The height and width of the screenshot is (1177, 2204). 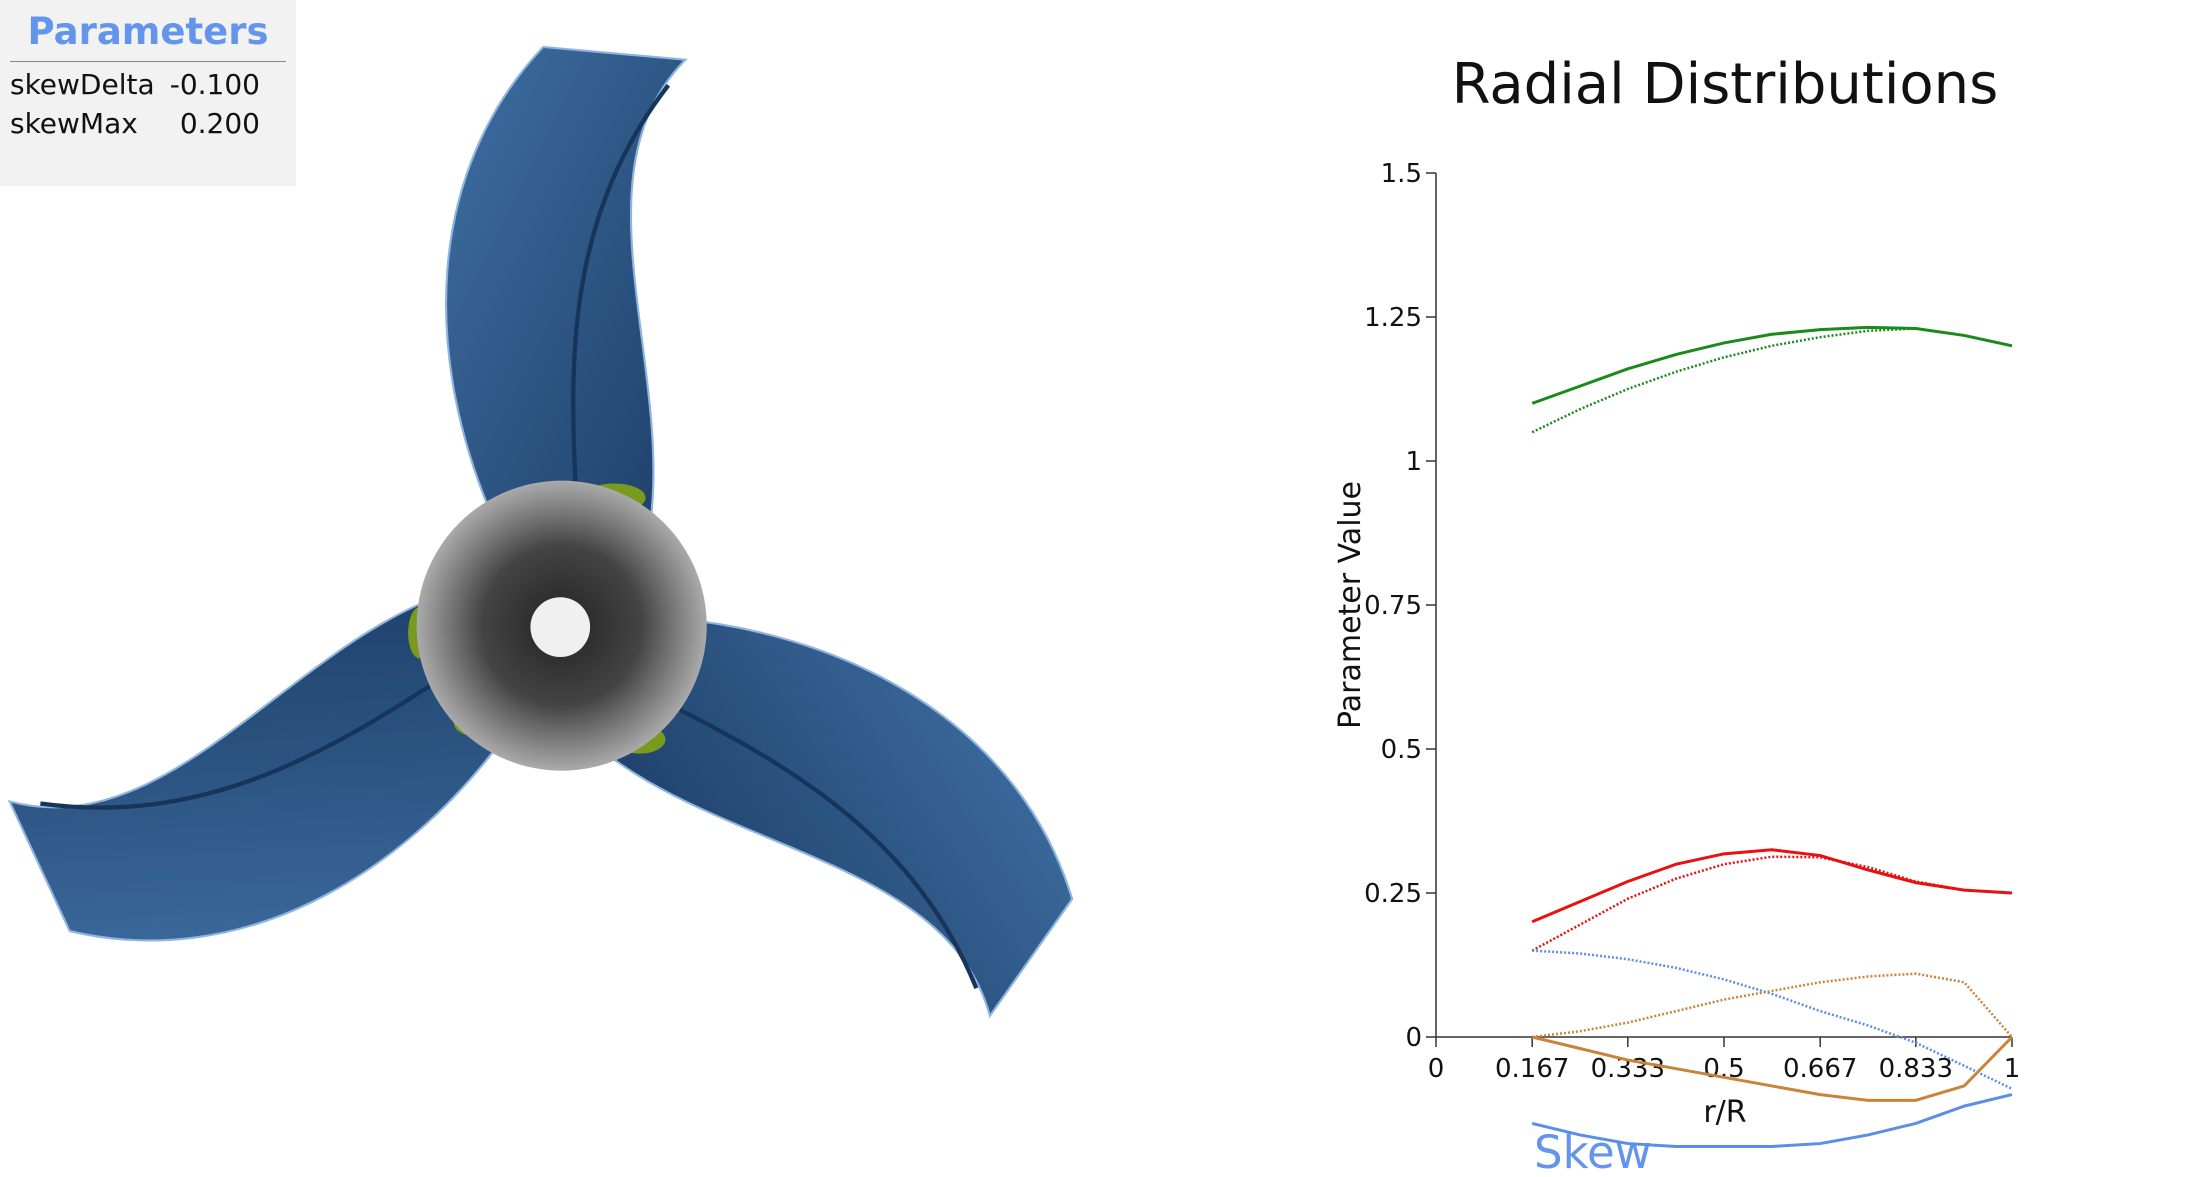 I want to click on y-tick-label: 0.5, so click(x=1401, y=750).